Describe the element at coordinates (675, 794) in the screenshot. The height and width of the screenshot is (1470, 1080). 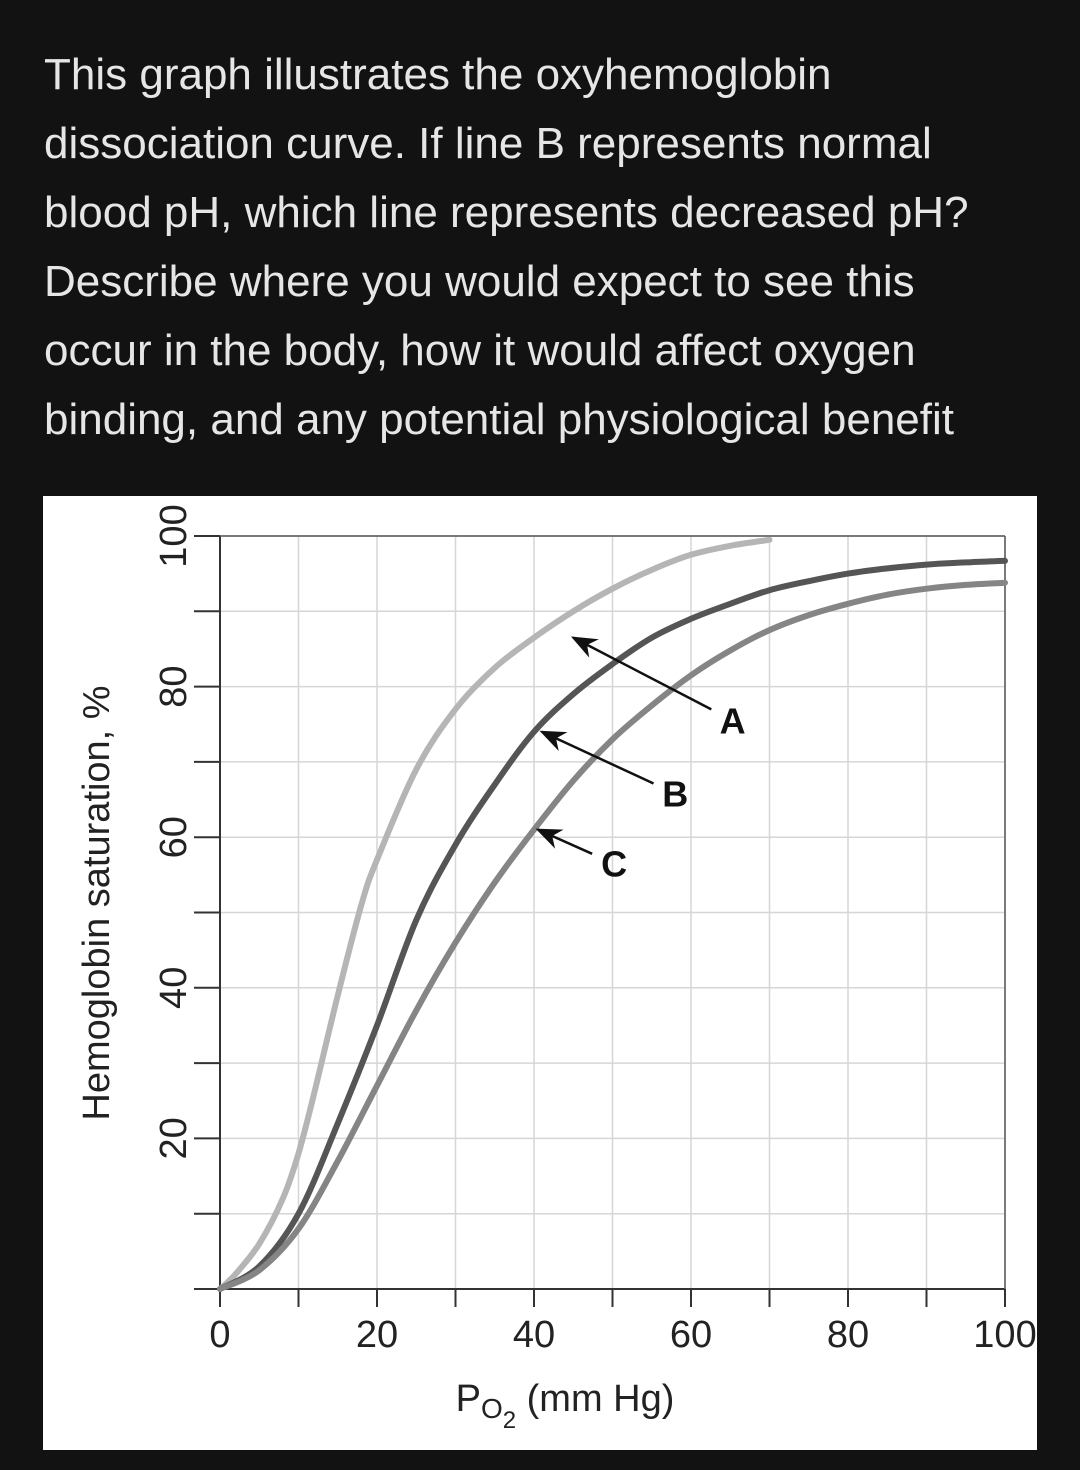
I see `curve-label-b: B` at that location.